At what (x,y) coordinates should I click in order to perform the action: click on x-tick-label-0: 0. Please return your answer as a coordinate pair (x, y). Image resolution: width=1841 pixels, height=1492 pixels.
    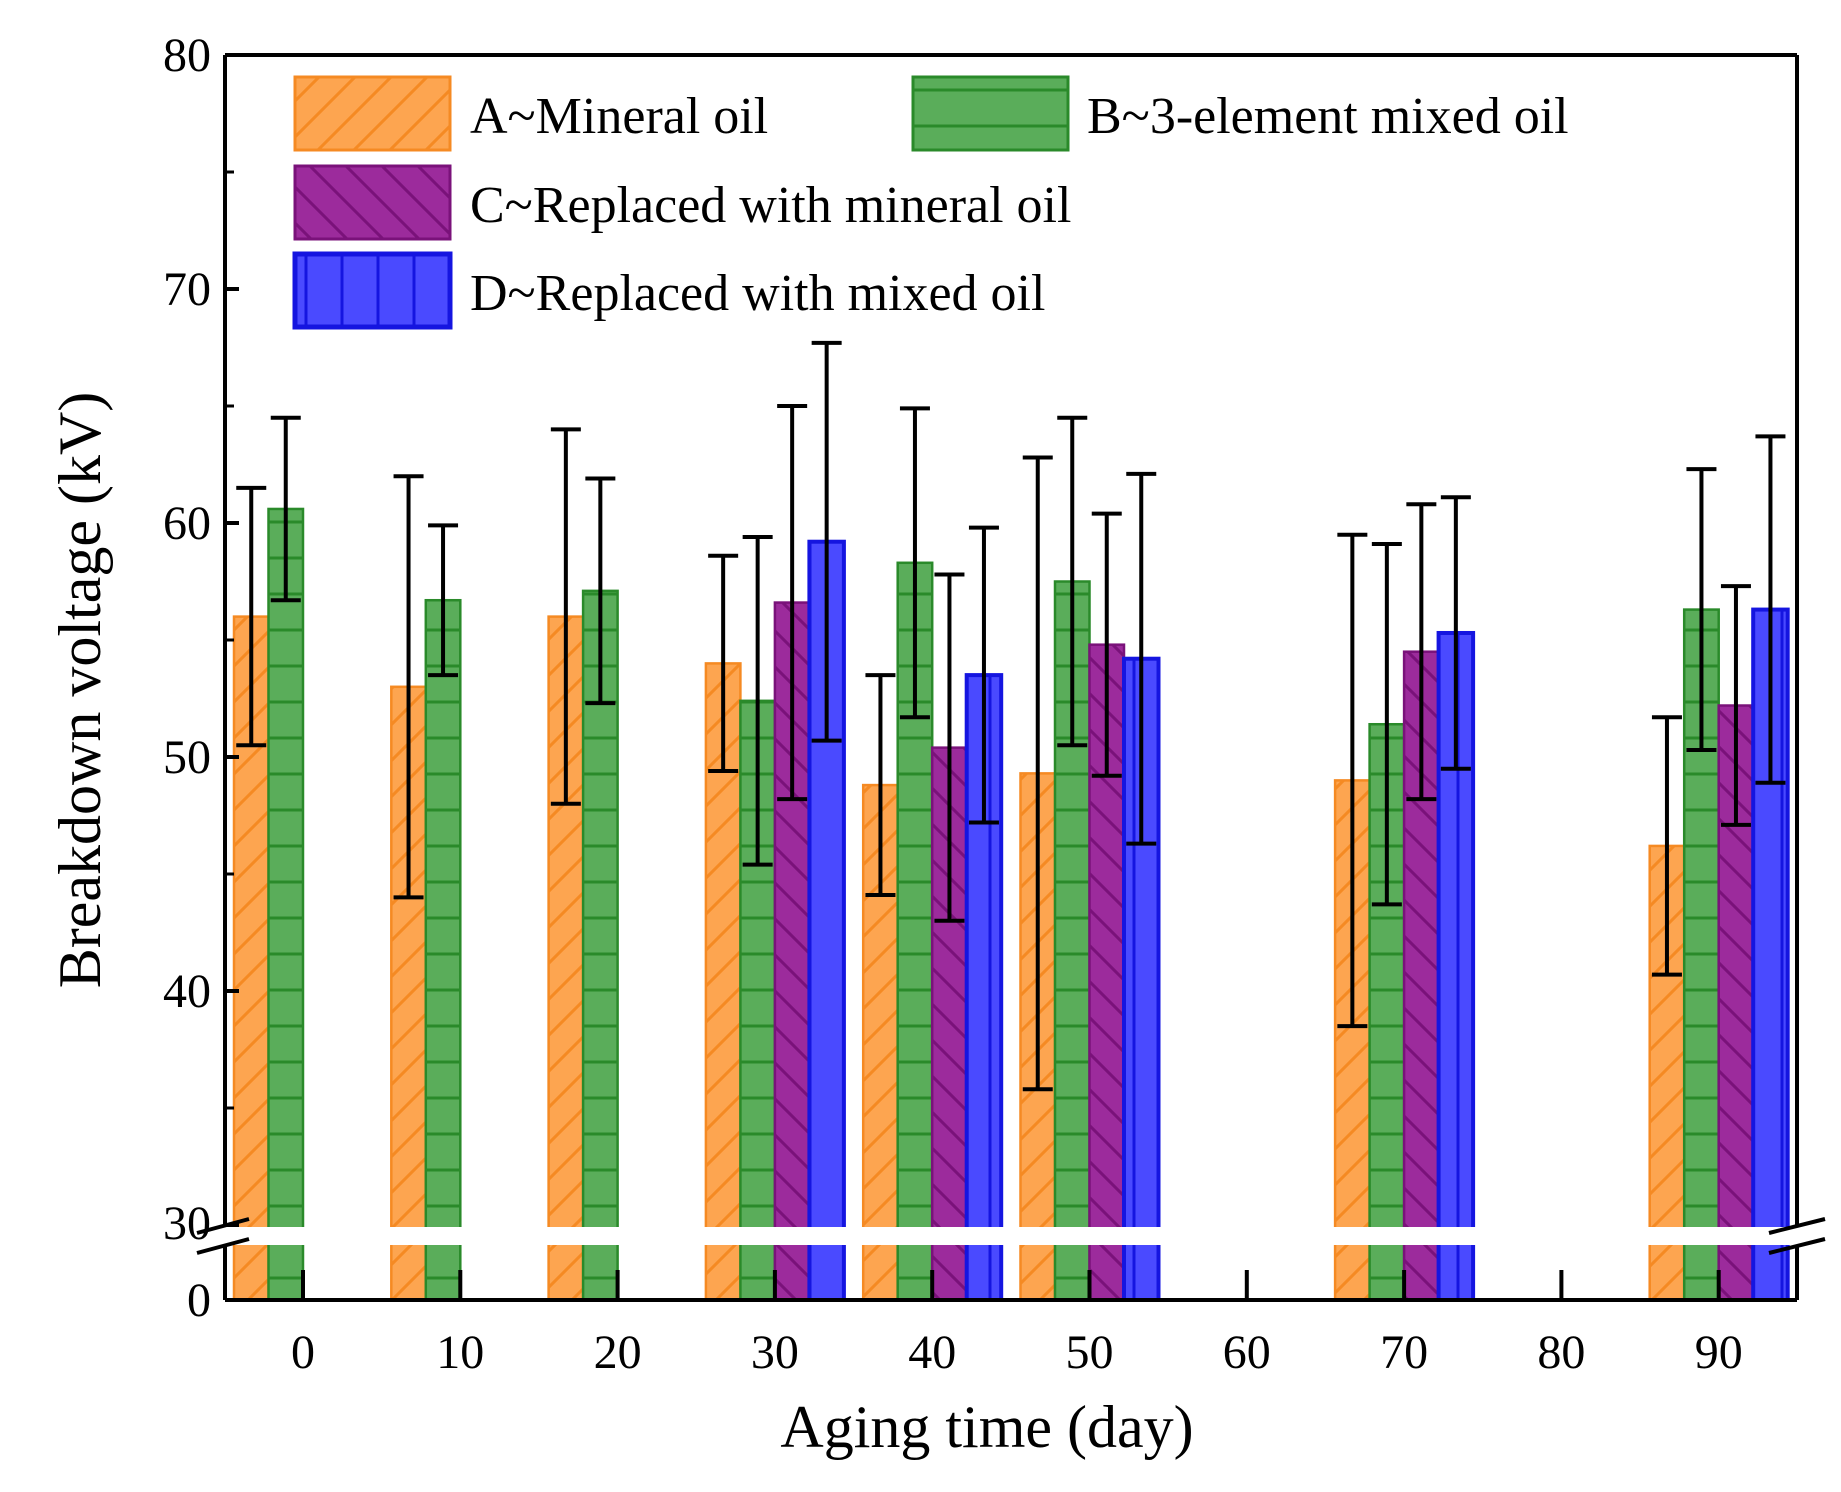
    Looking at the image, I should click on (303, 1352).